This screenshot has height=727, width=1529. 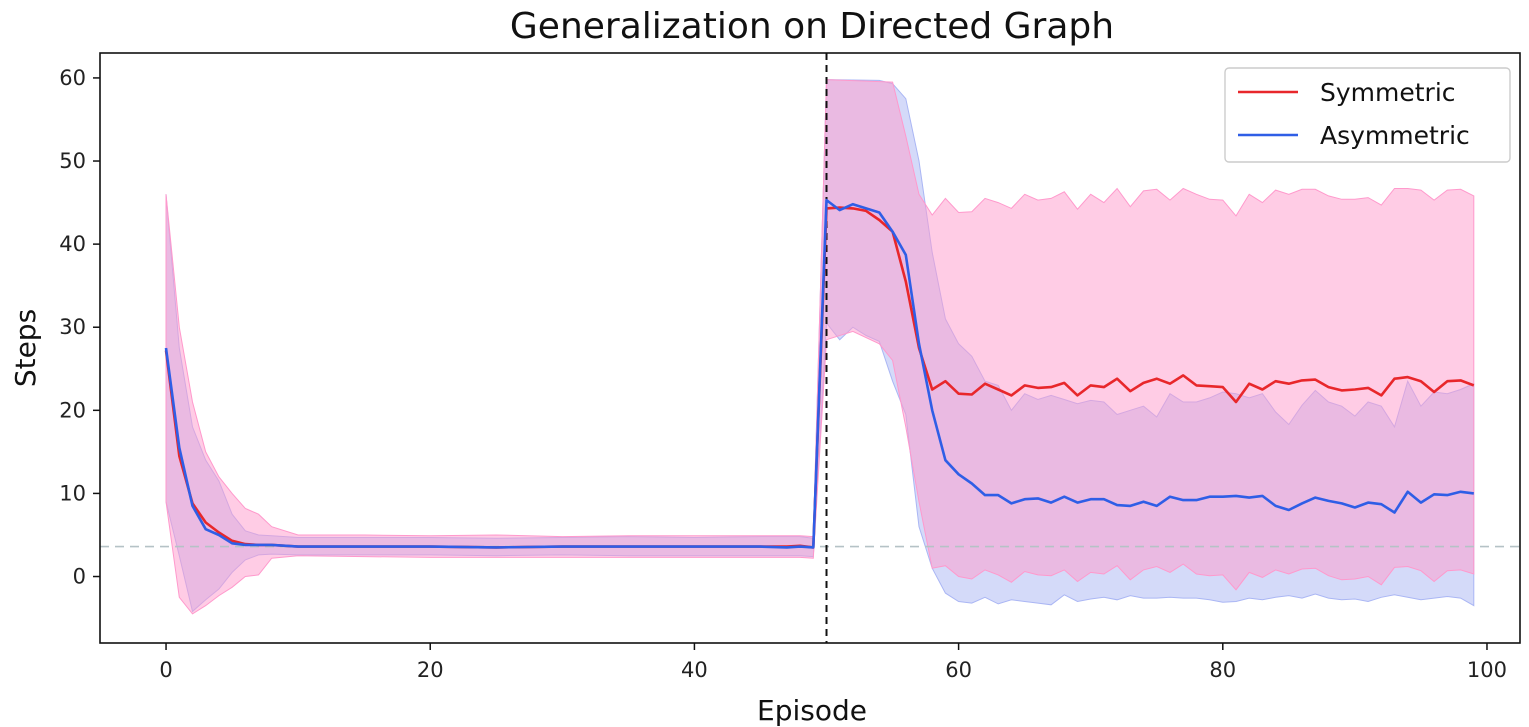 What do you see at coordinates (1487, 670) in the screenshot?
I see `x-tick-label: 100` at bounding box center [1487, 670].